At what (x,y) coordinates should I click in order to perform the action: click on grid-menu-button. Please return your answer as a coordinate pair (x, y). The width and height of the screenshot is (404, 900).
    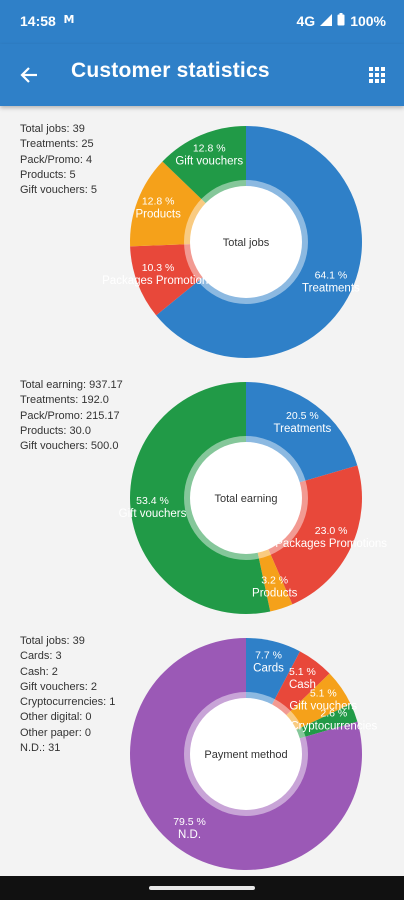
    Looking at the image, I should click on (377, 75).